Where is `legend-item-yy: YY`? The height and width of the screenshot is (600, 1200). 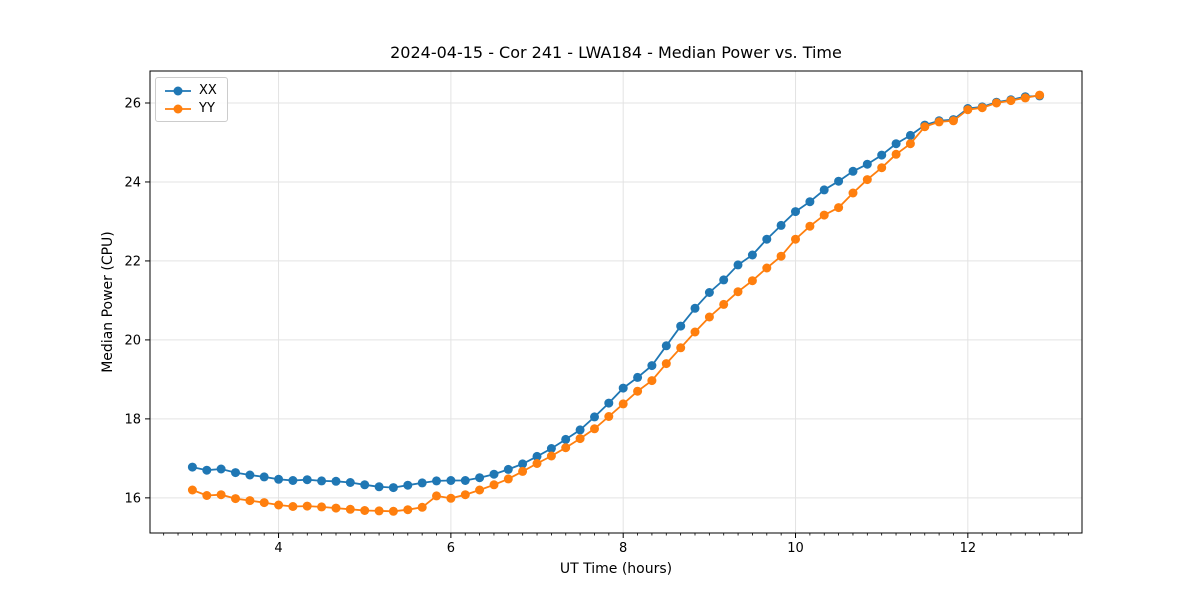
legend-item-yy: YY is located at coordinates (190, 108).